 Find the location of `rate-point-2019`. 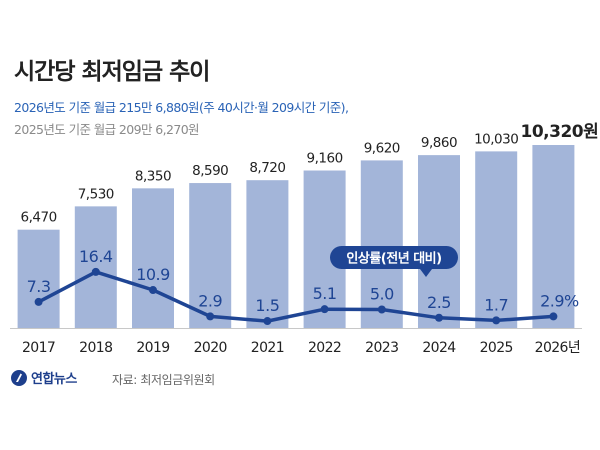

rate-point-2019 is located at coordinates (153, 290).